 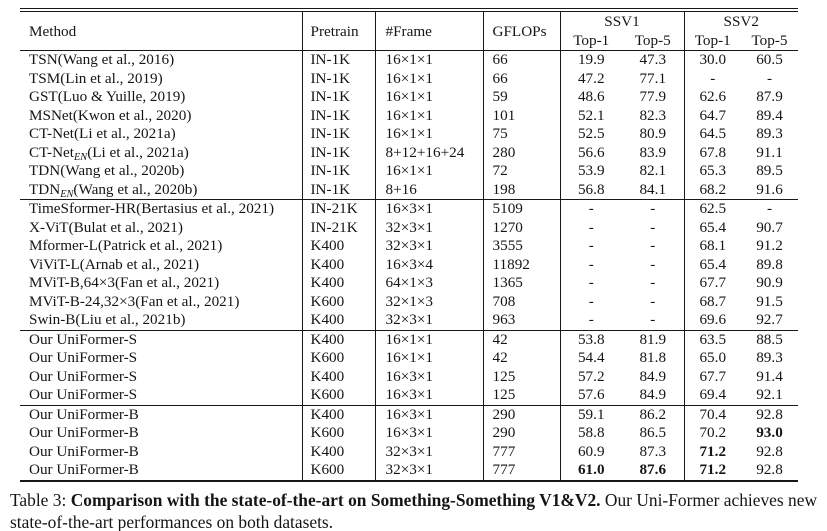 I want to click on cell-pretrain: K600, so click(x=339, y=302).